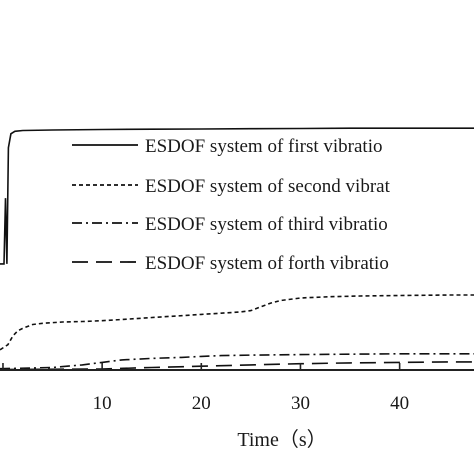  Describe the element at coordinates (102, 403) in the screenshot. I see `x-tick-label: 10` at that location.